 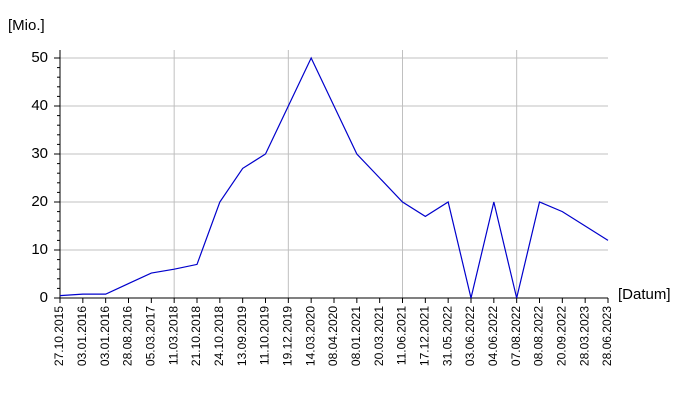 What do you see at coordinates (173, 335) in the screenshot?
I see `x-tick-label: 11.03.2018` at bounding box center [173, 335].